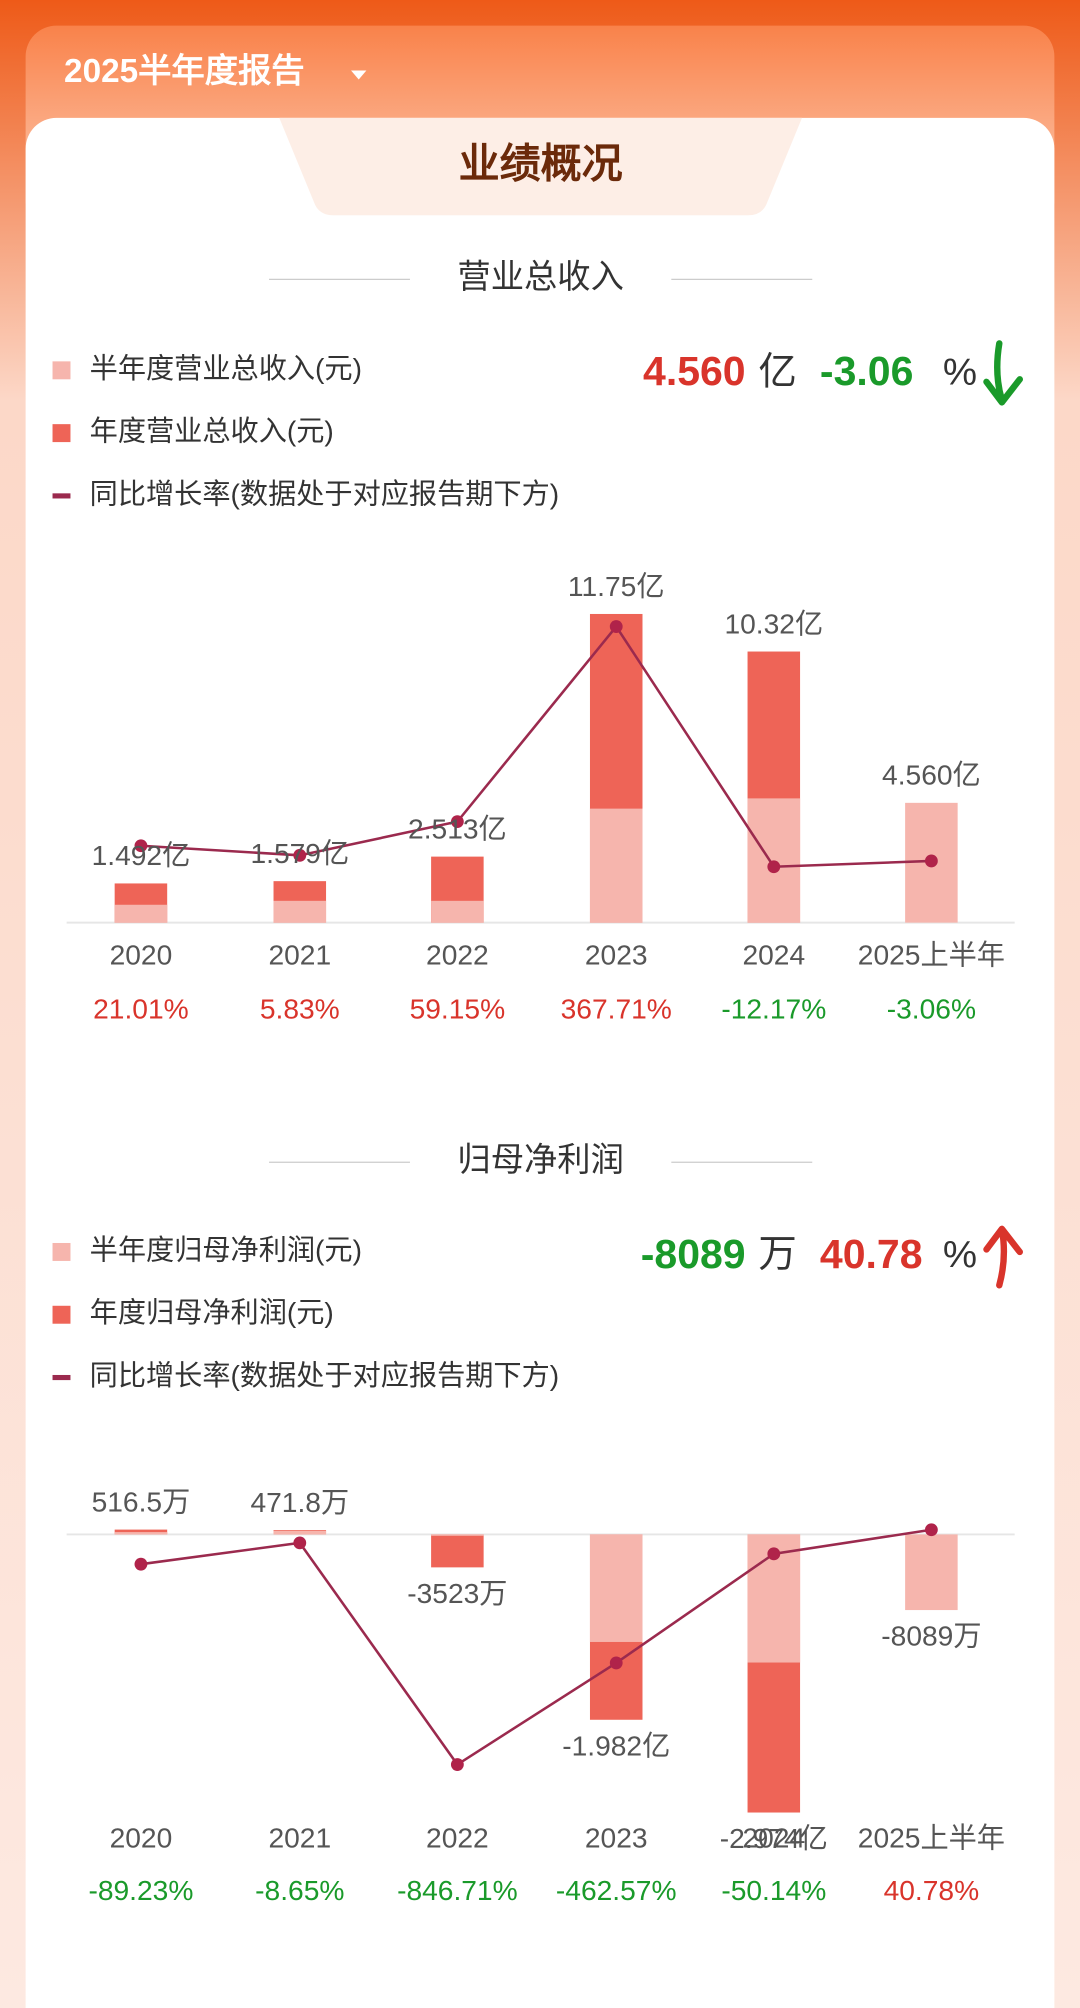 Image resolution: width=1080 pixels, height=2008 pixels. I want to click on value-label: 471.8万, so click(299, 1502).